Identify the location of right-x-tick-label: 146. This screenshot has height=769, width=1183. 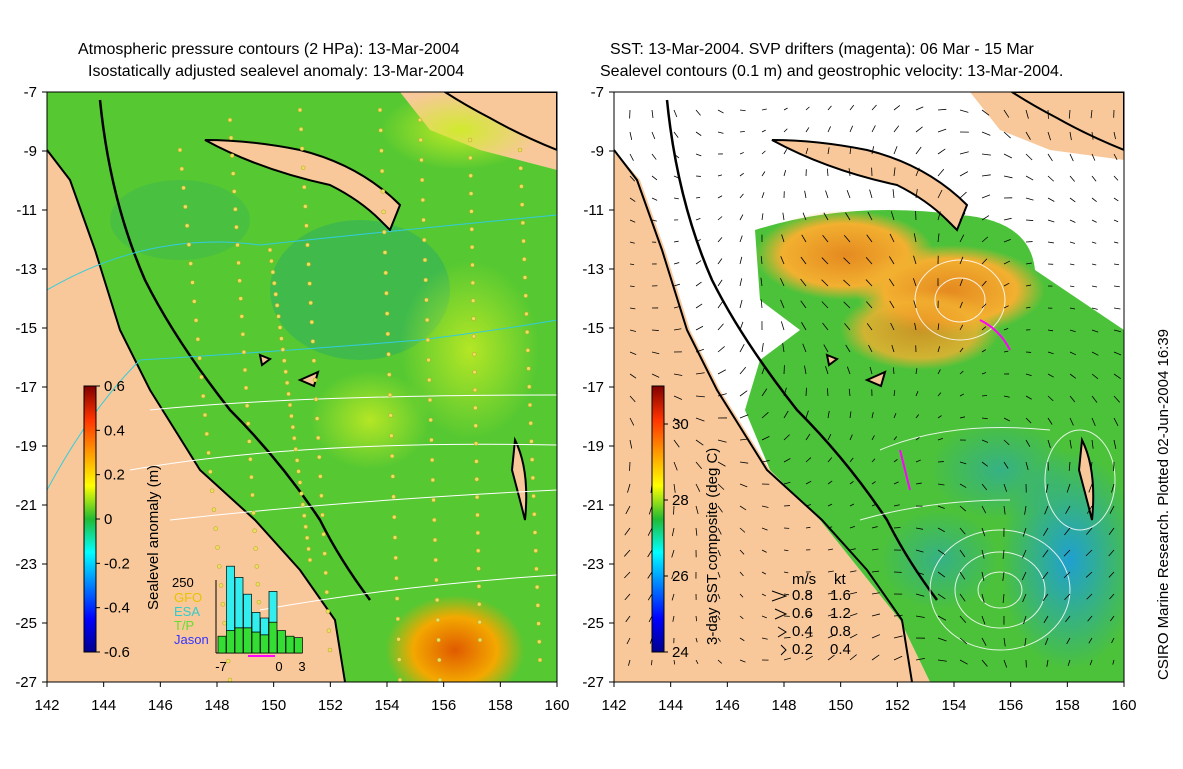
(727, 705).